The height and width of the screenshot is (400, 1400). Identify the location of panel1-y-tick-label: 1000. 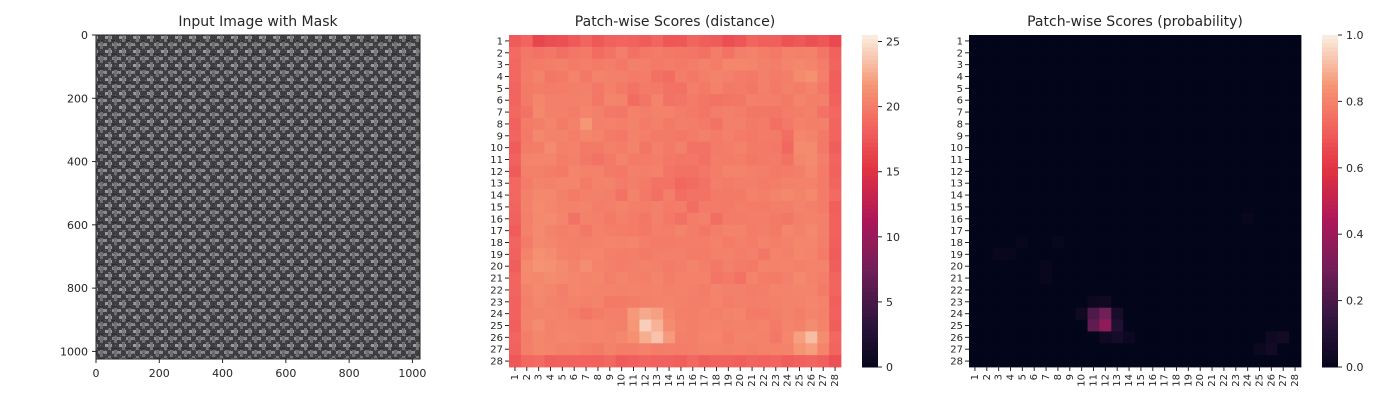
(74, 351).